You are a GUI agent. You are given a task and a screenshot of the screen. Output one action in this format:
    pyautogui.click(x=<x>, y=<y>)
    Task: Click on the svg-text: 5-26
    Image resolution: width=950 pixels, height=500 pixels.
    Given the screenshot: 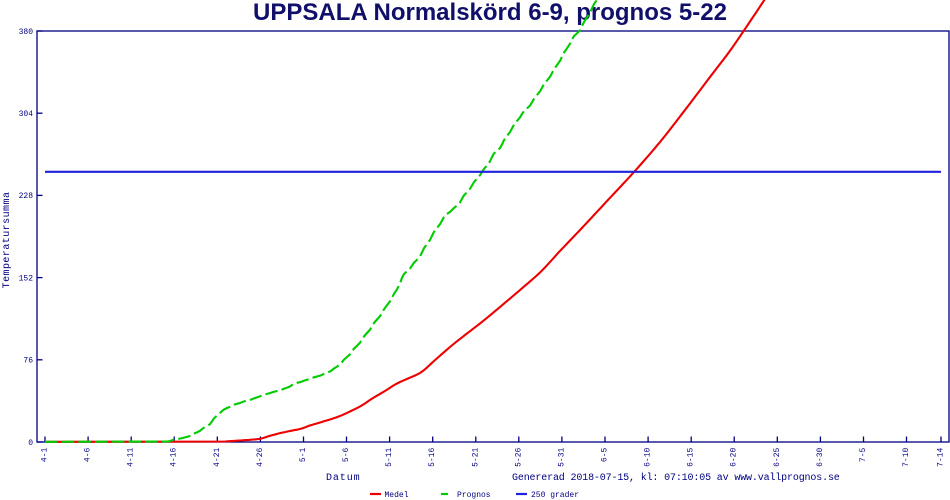 What is the action you would take?
    pyautogui.click(x=518, y=457)
    